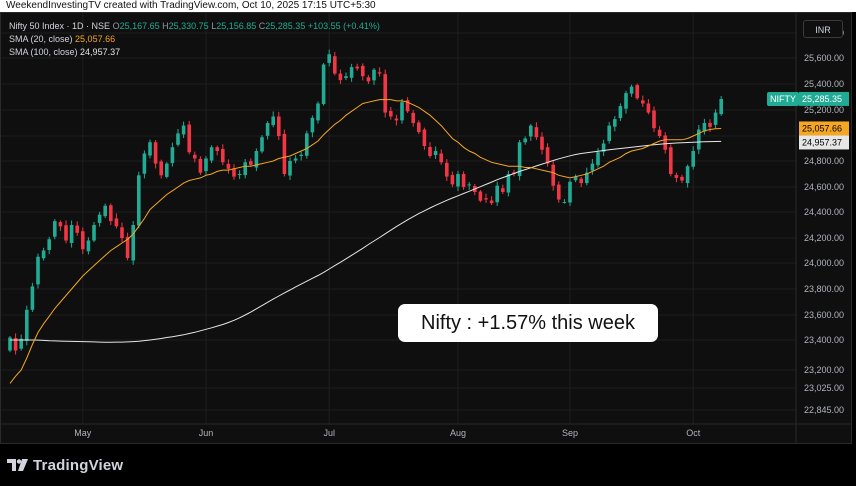 The image size is (856, 486). What do you see at coordinates (824, 110) in the screenshot?
I see `price-tick-label: 25,200.00` at bounding box center [824, 110].